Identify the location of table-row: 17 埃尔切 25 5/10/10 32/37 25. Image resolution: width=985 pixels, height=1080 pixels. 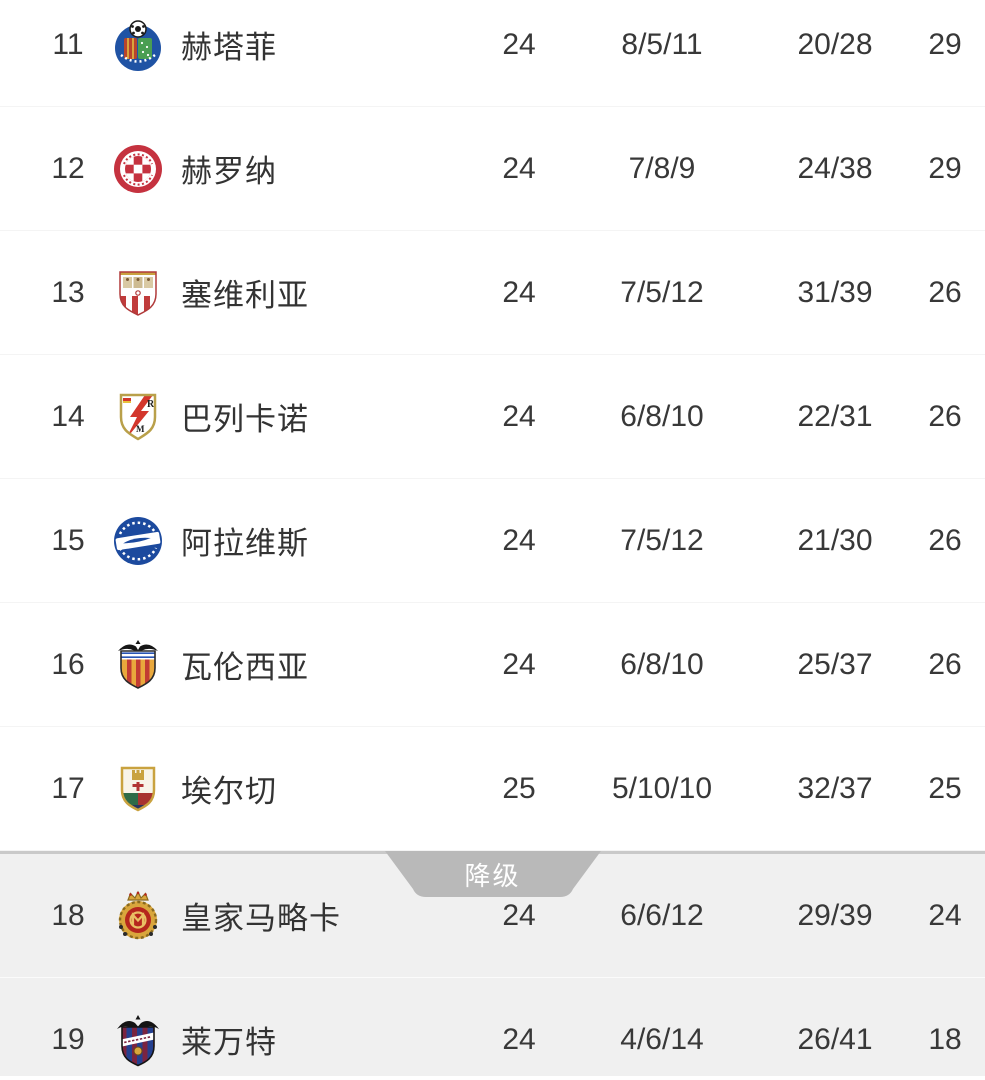
(492, 789).